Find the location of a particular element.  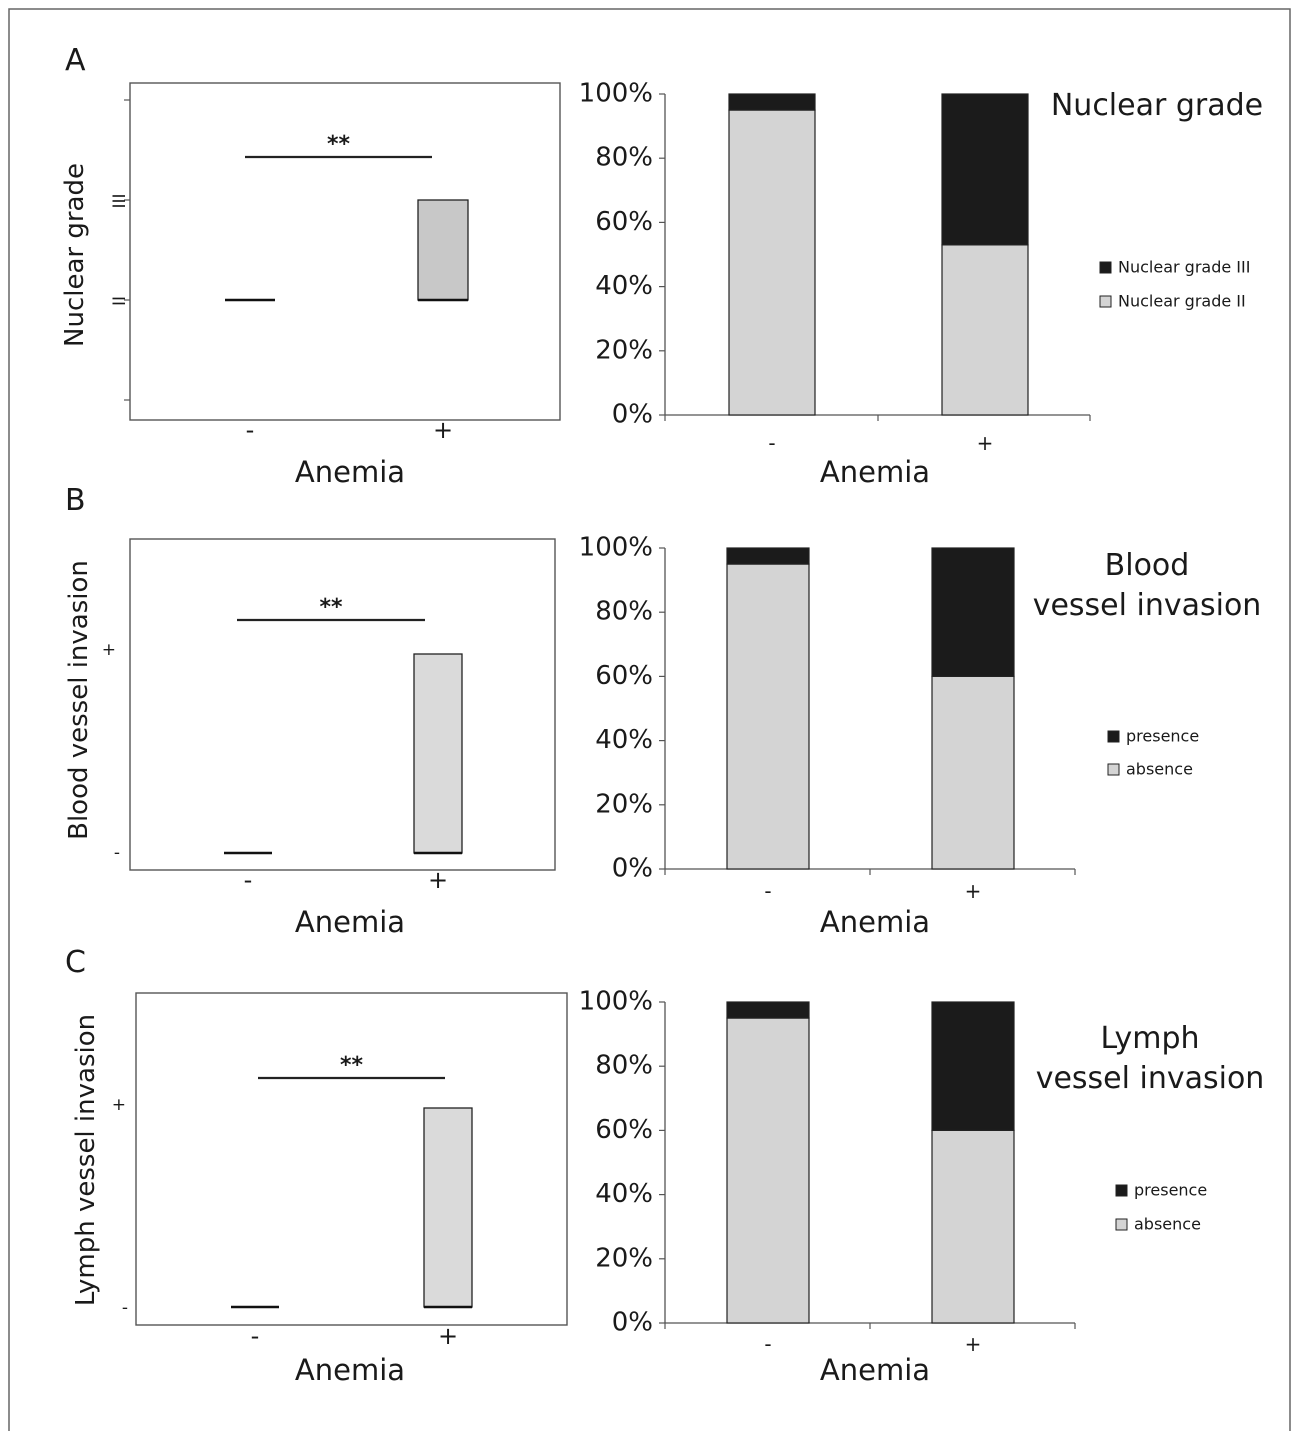

chart-title: Nuclear grade is located at coordinates (1157, 105).